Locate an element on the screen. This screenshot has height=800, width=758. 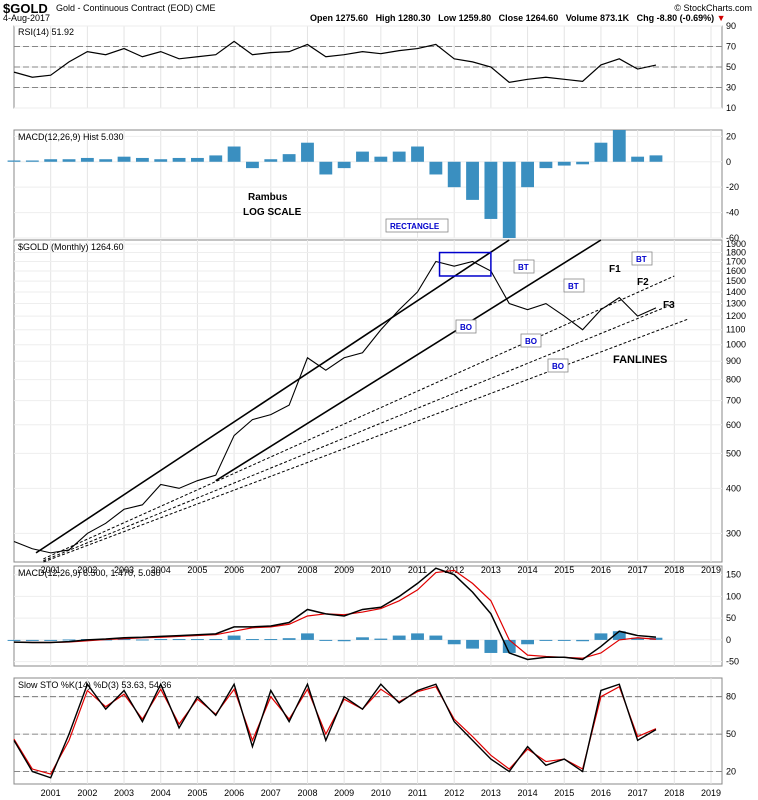
bo-label-1-box is located at coordinates (466, 326).